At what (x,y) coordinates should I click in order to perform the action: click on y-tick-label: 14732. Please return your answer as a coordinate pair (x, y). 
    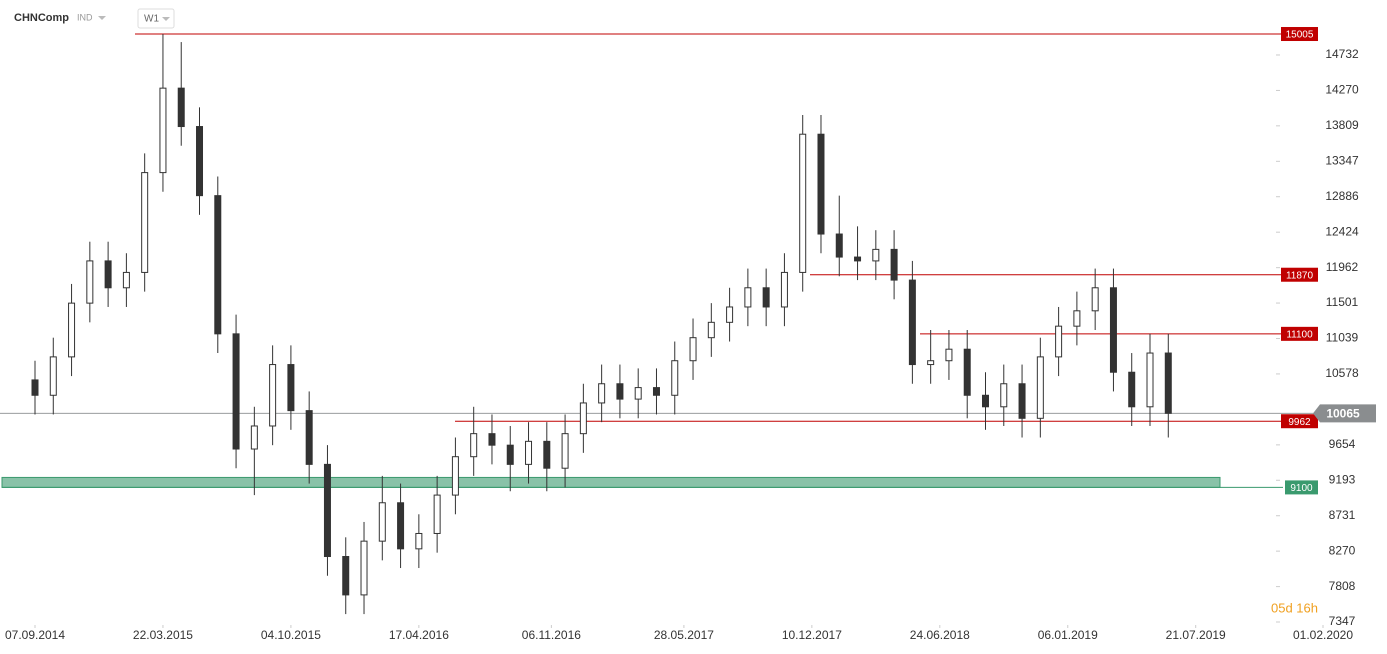
    Looking at the image, I should click on (1342, 54).